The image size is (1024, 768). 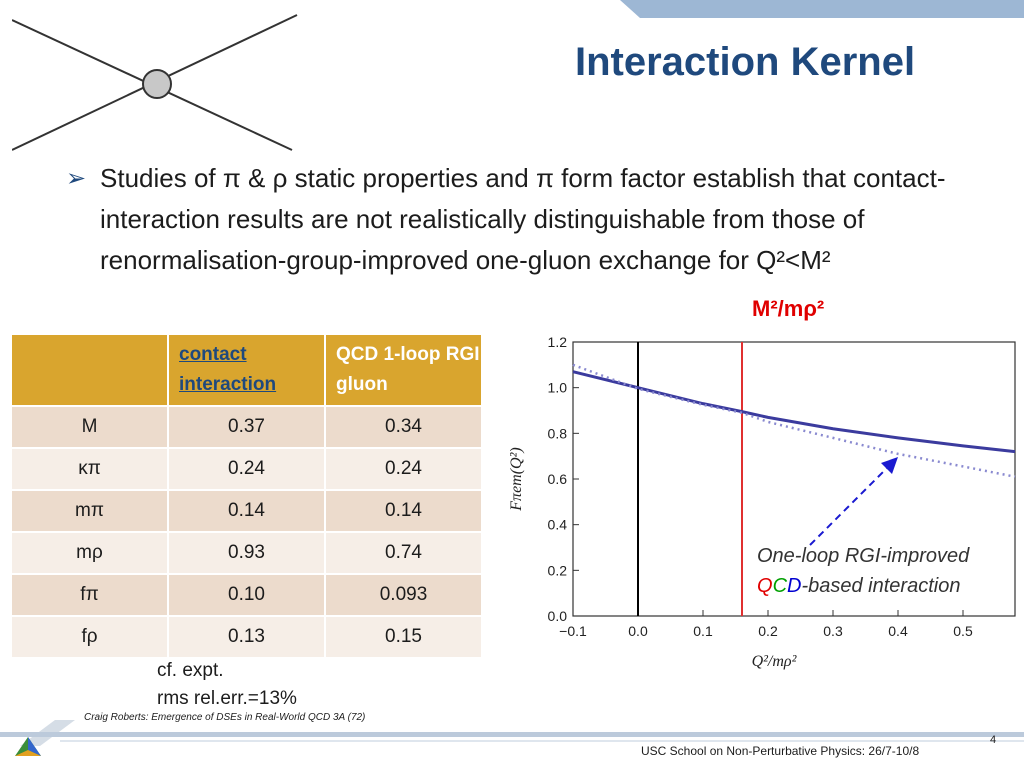 I want to click on table-row: mρ 0.93 0.74, so click(x=246, y=553).